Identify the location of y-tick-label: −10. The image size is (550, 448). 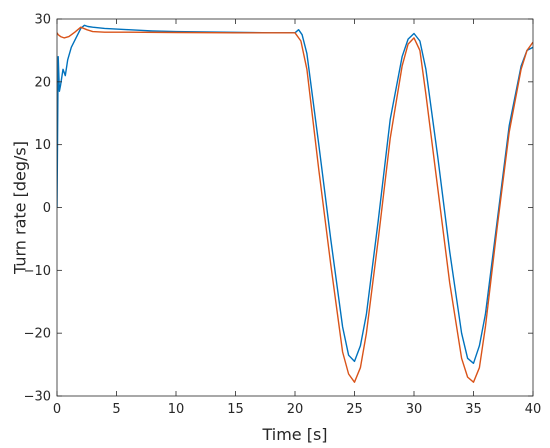
(37, 271).